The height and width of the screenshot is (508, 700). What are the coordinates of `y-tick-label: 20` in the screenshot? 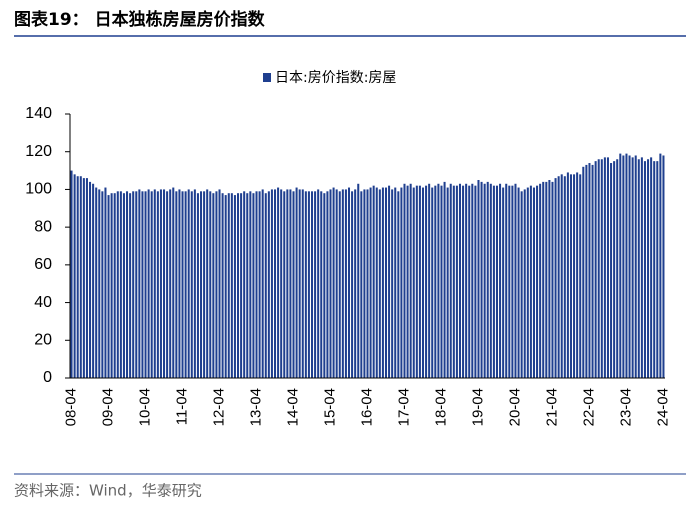 It's located at (43, 340).